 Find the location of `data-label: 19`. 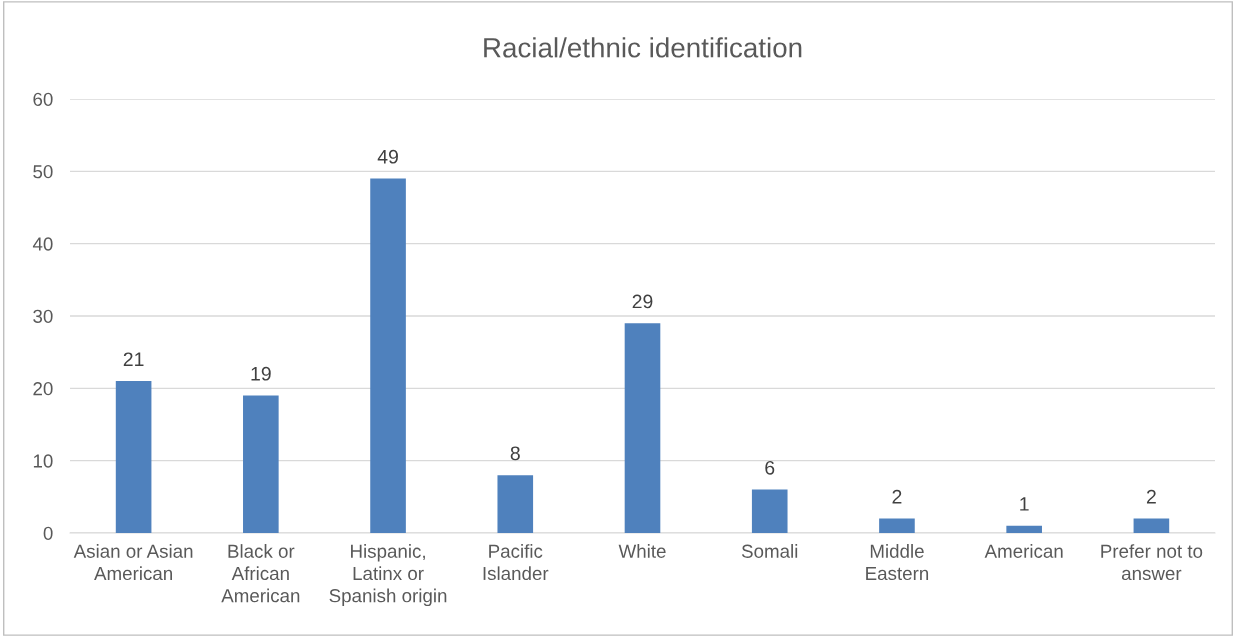

data-label: 19 is located at coordinates (261, 373).